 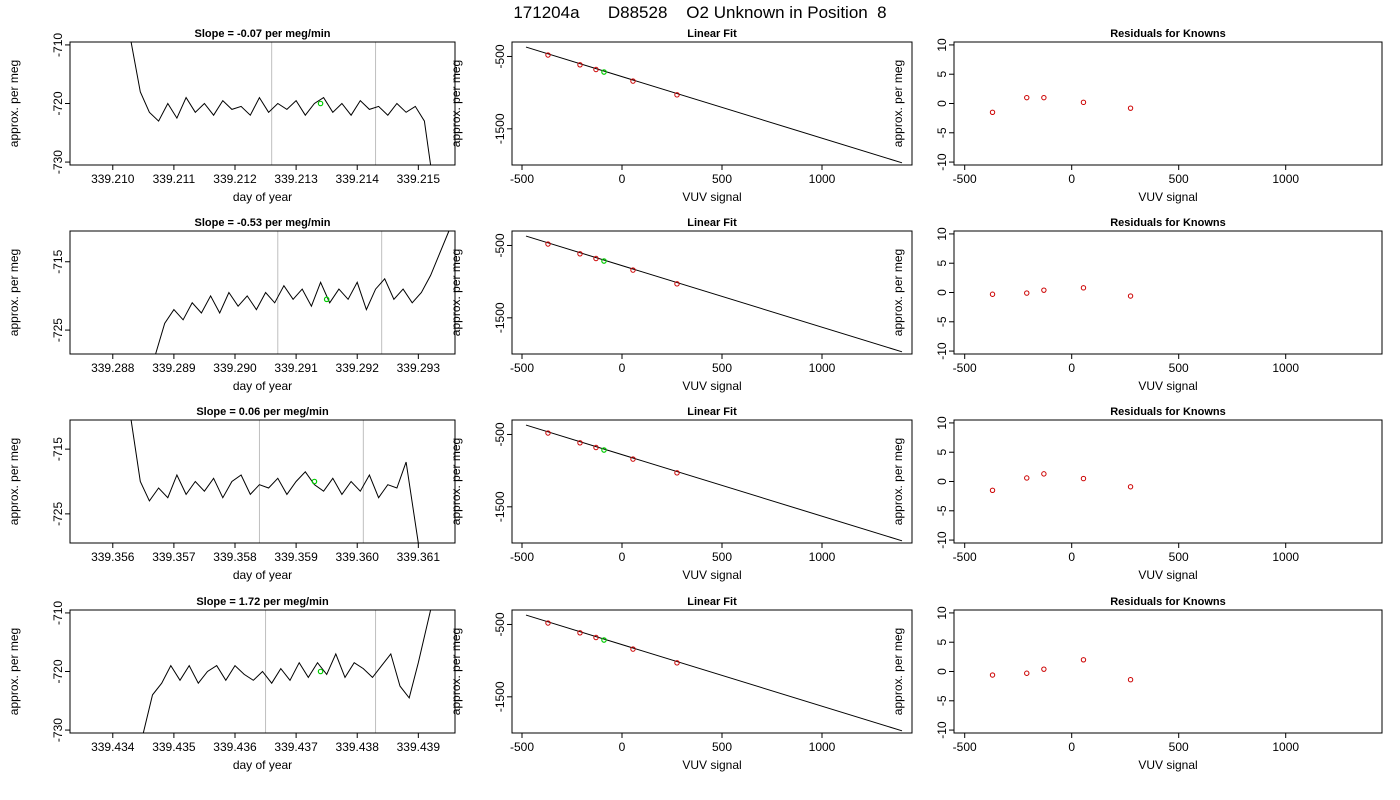 What do you see at coordinates (419, 557) in the screenshot?
I see `x-tick-label: 339.361` at bounding box center [419, 557].